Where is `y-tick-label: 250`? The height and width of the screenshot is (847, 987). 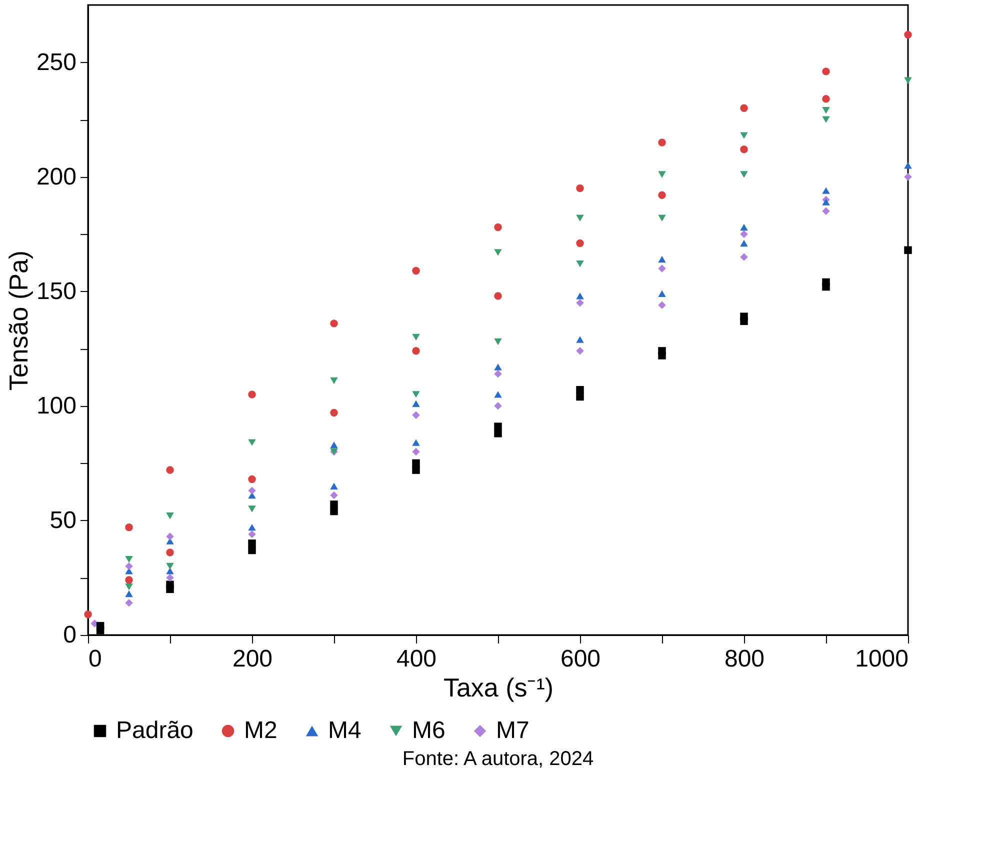
y-tick-label: 250 is located at coordinates (56, 62).